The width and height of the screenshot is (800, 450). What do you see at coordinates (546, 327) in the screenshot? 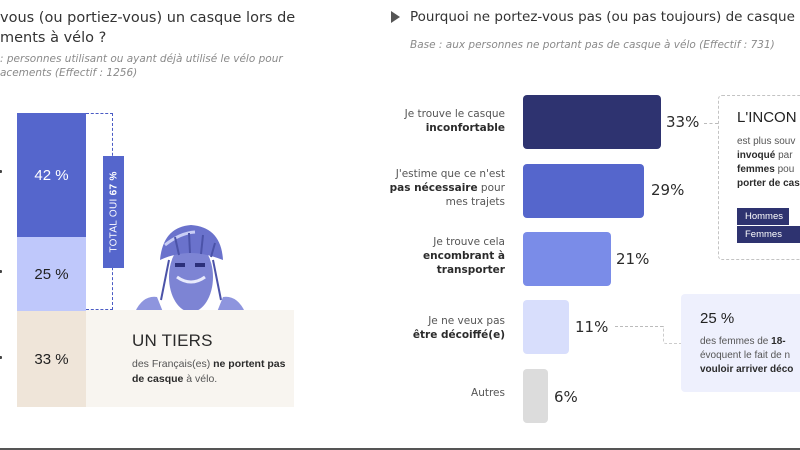
I see `bar-decoiffe` at bounding box center [546, 327].